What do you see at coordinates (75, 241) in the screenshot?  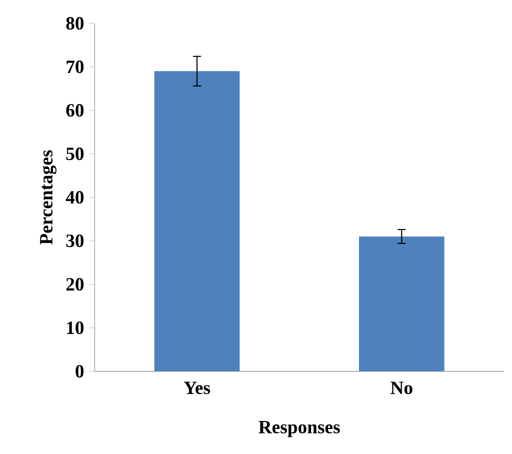 I see `y-tick-label: 30` at bounding box center [75, 241].